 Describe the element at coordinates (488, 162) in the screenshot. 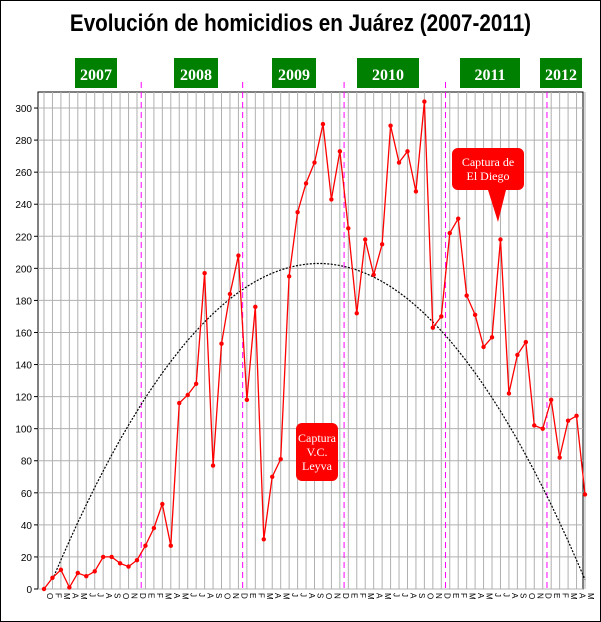

I see `callout-el-diego-line: Captura de` at that location.